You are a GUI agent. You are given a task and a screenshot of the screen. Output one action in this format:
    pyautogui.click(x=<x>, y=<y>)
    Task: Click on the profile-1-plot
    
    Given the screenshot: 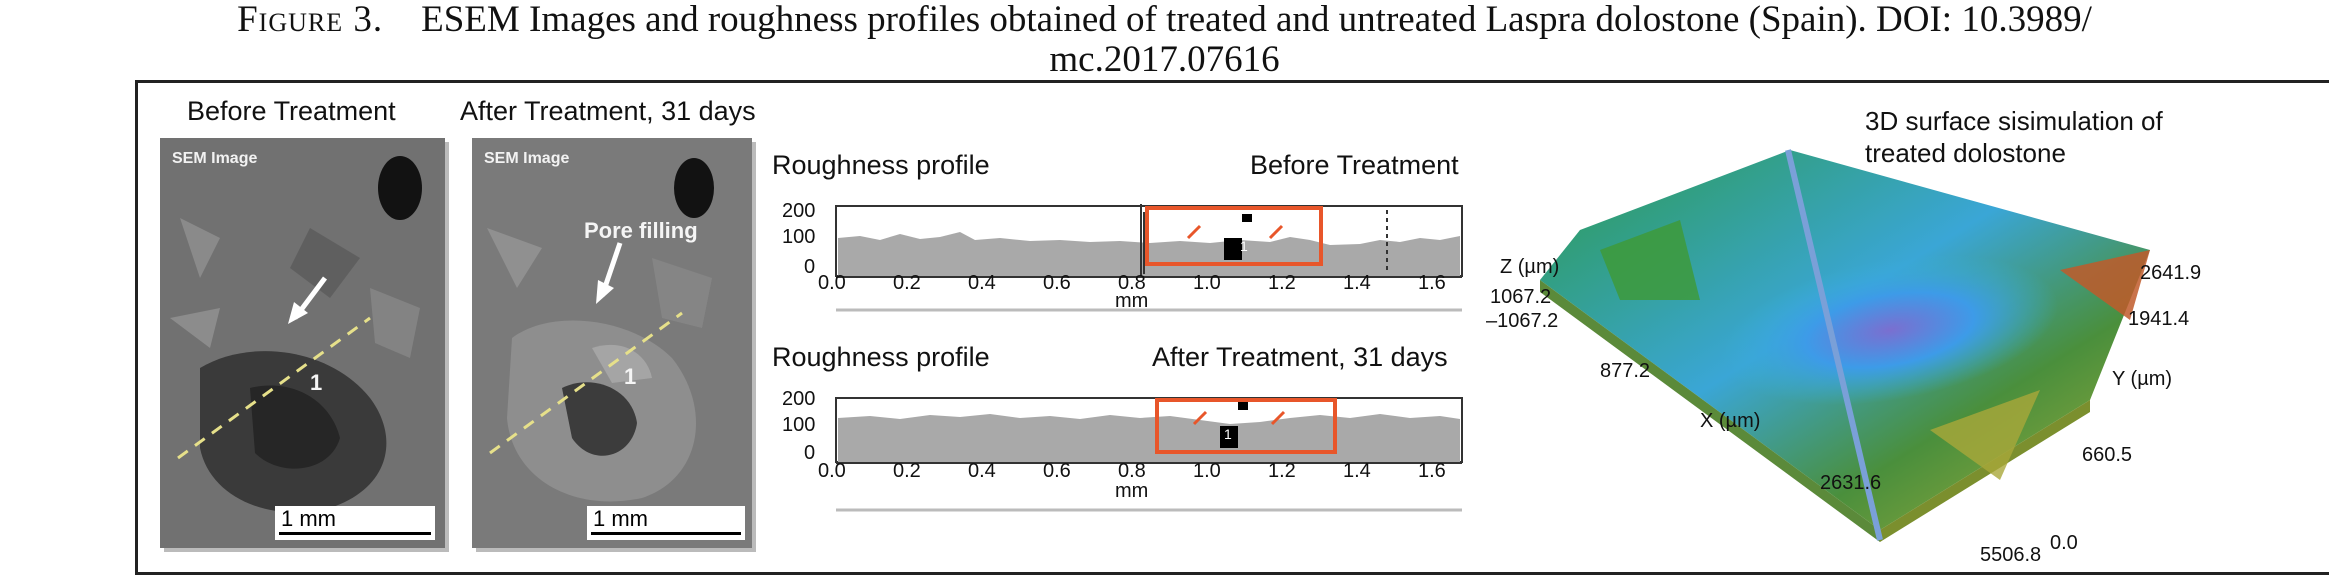 What is the action you would take?
    pyautogui.click(x=1149, y=258)
    